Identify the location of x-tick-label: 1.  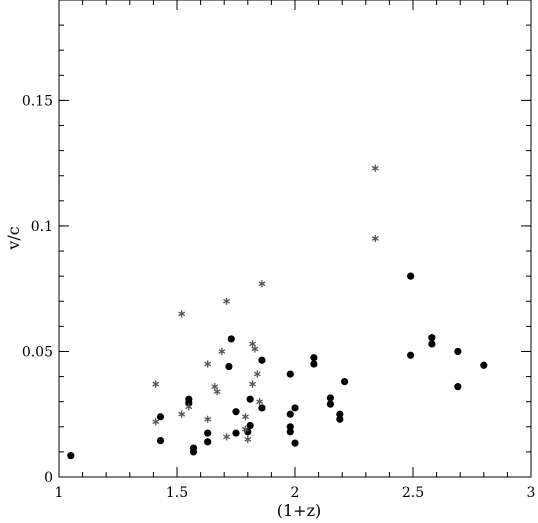
(59, 493).